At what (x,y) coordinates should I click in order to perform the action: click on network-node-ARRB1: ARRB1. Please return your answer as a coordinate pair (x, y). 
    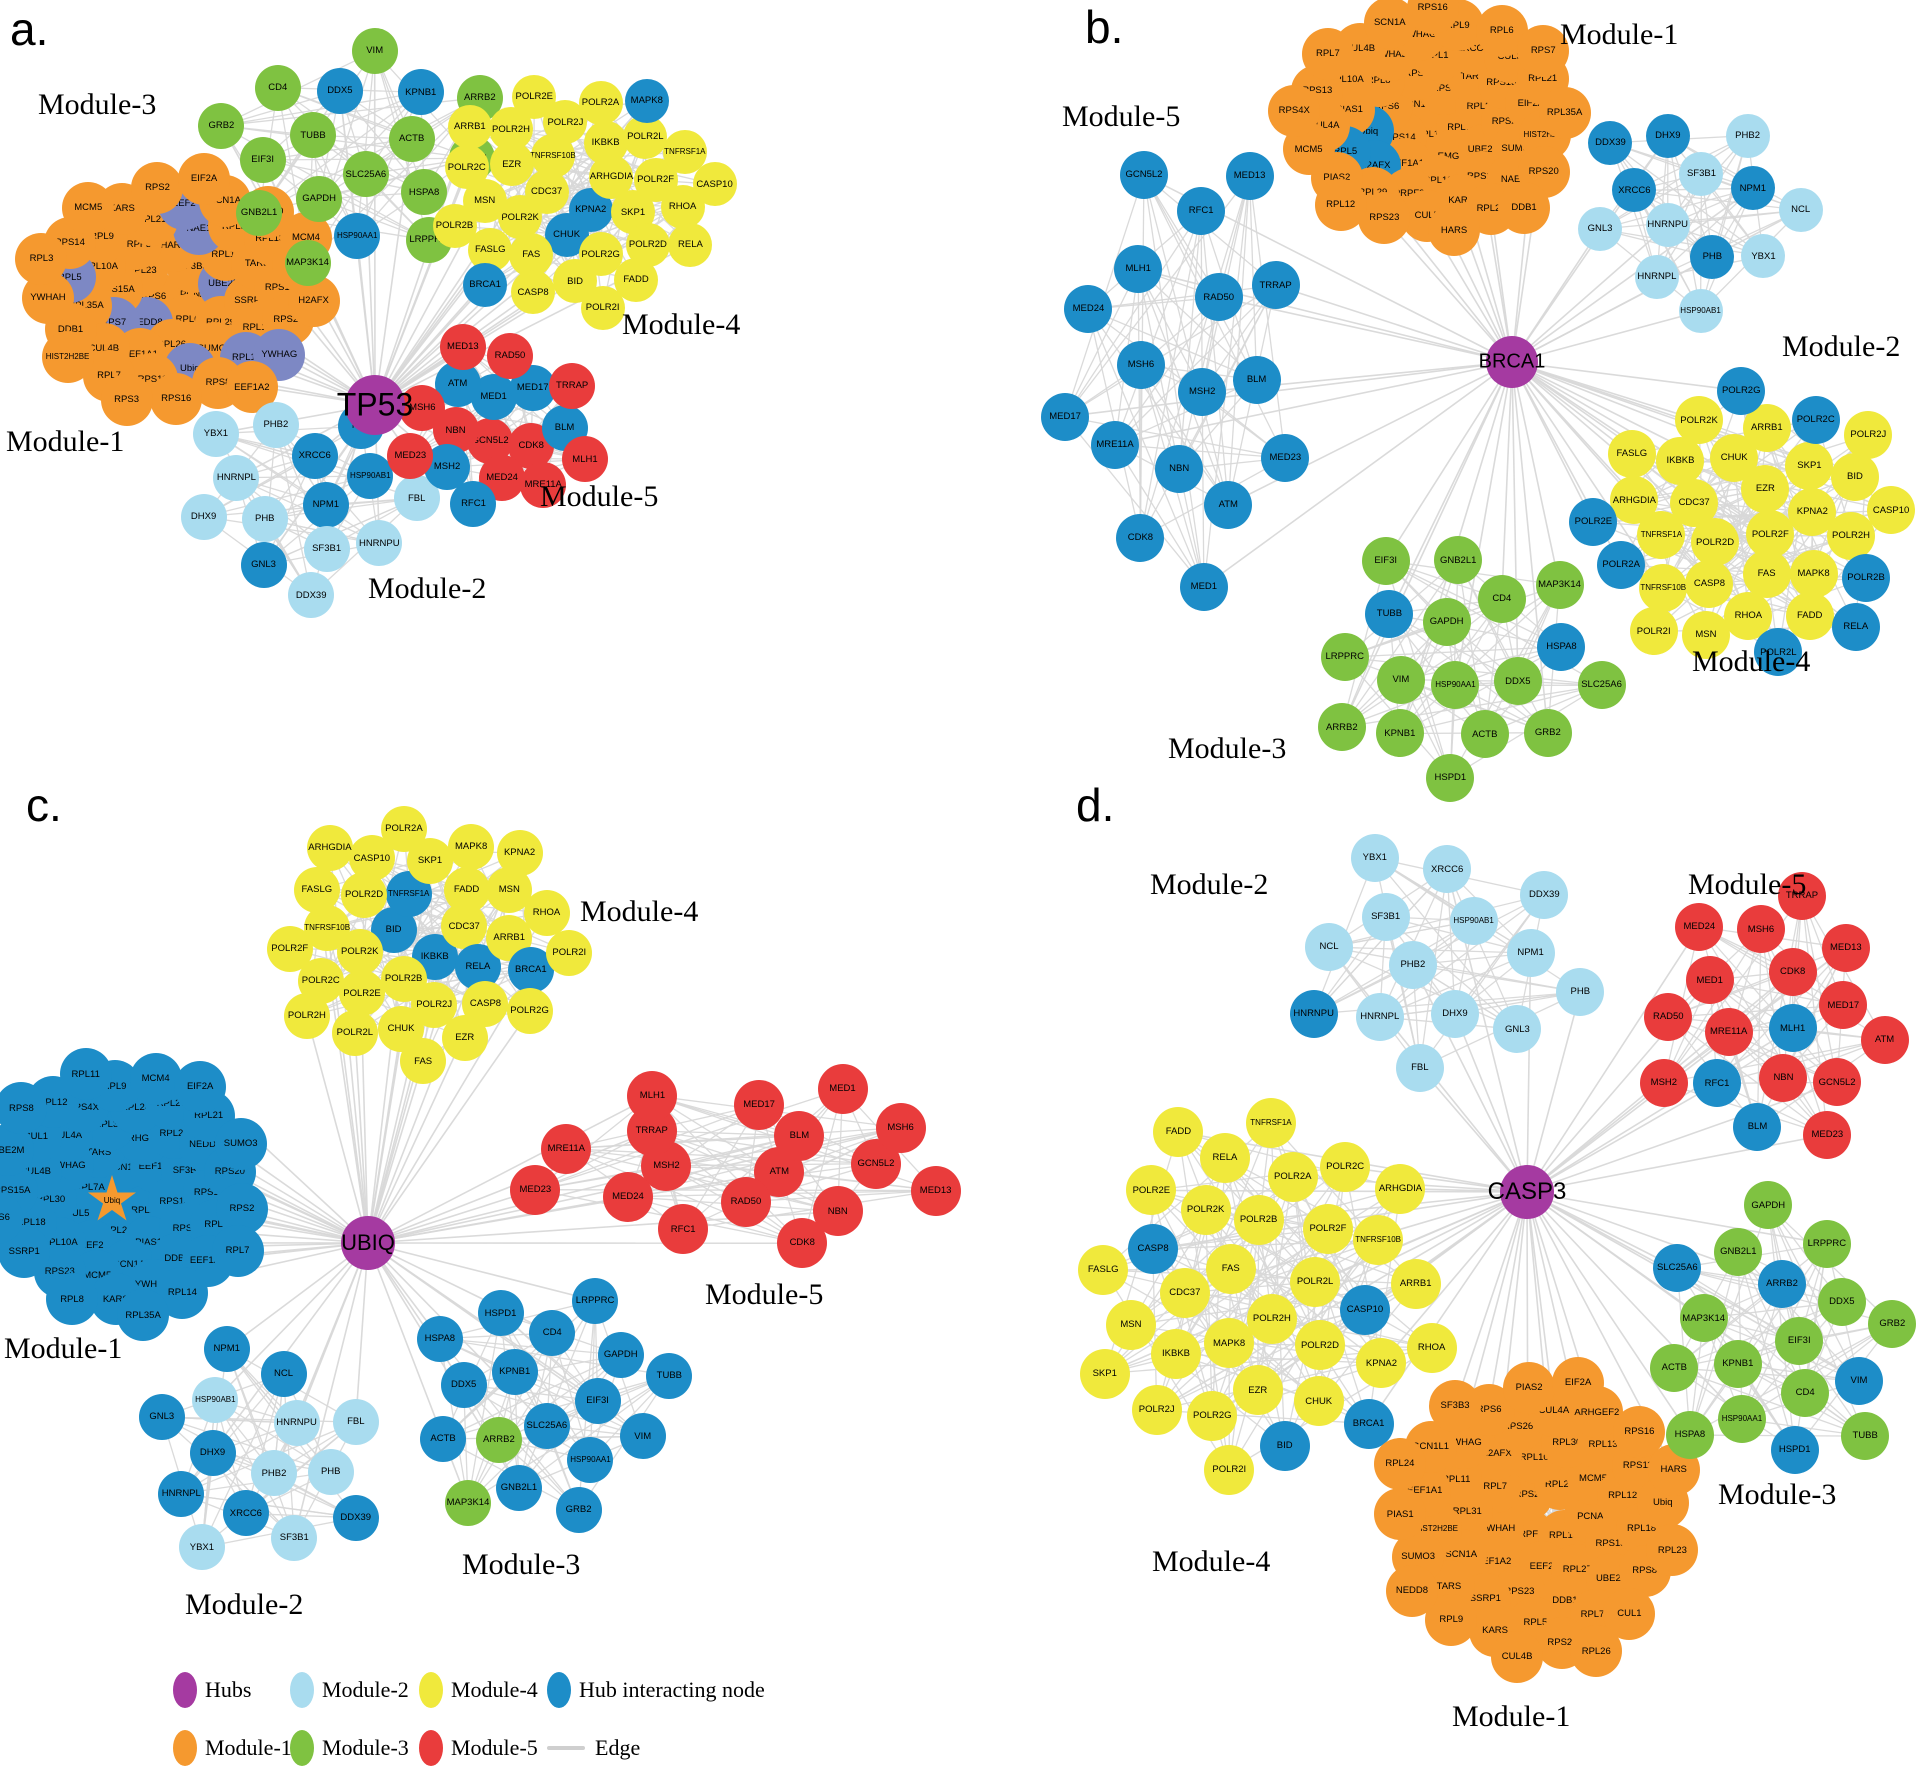
    Looking at the image, I should click on (469, 126).